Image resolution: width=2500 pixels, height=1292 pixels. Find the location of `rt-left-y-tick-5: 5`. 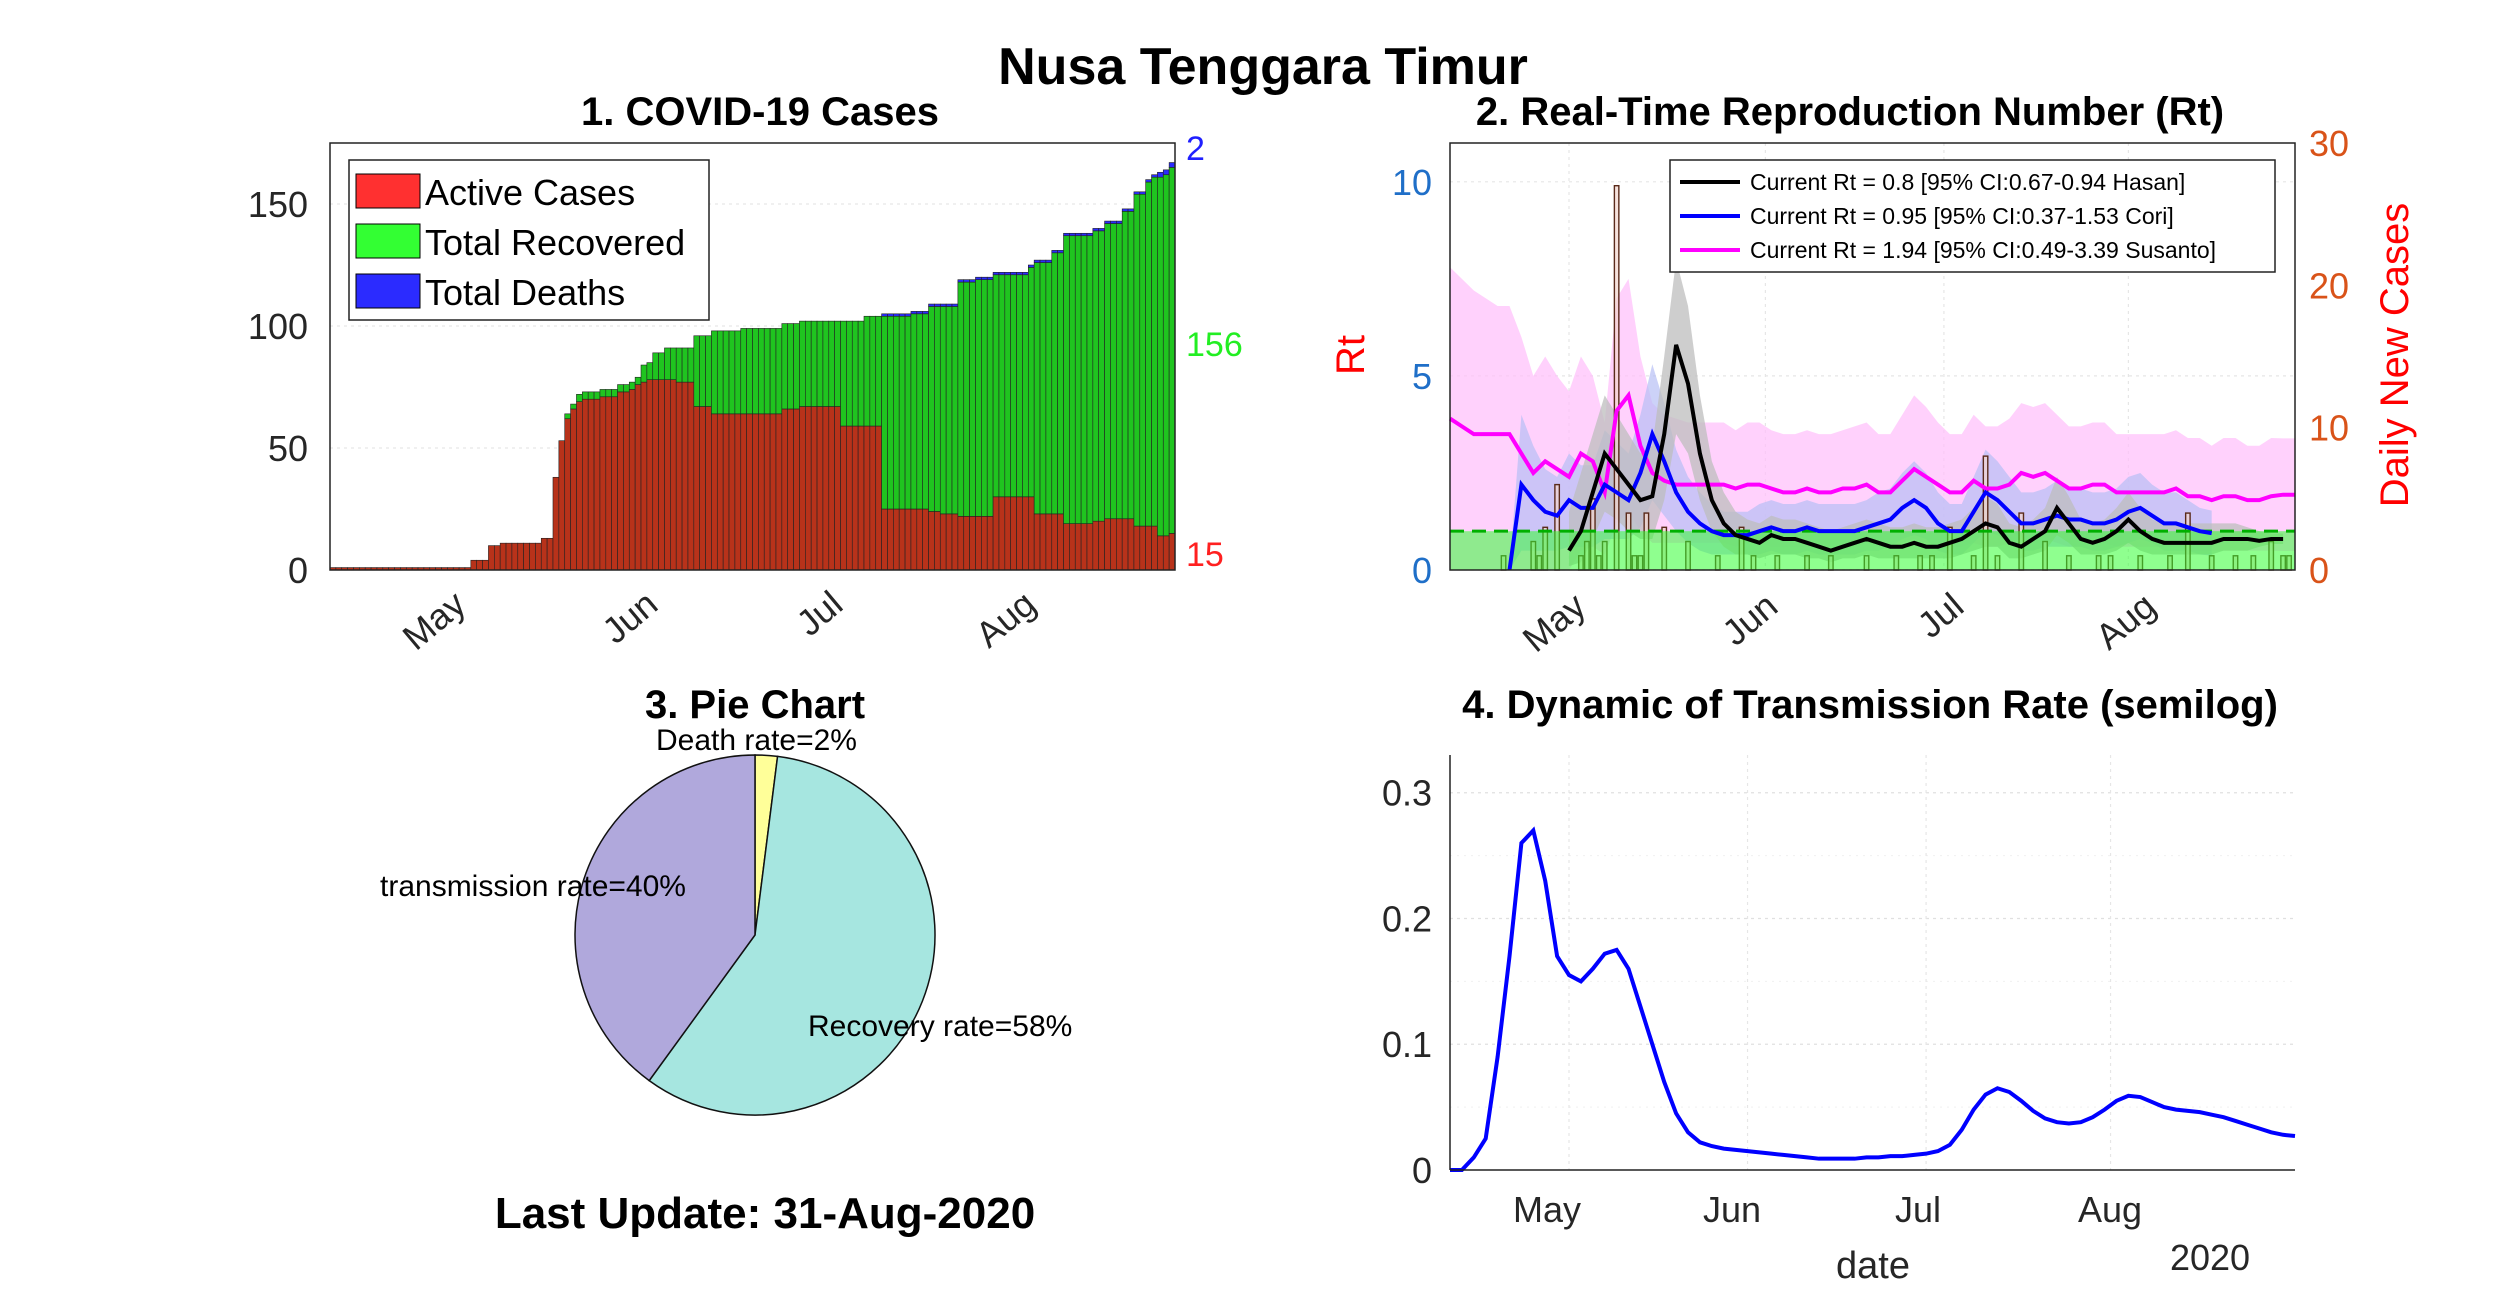

rt-left-y-tick-5: 5 is located at coordinates (1422, 376).